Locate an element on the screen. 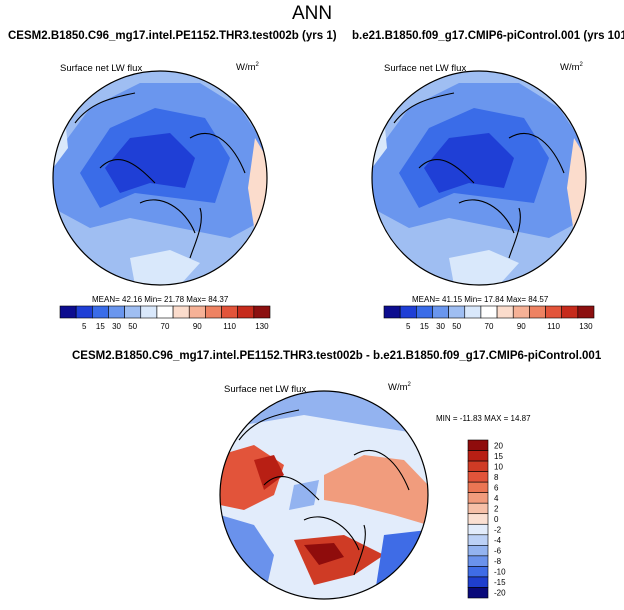 The image size is (624, 610). diff-map-outline is located at coordinates (324, 495).